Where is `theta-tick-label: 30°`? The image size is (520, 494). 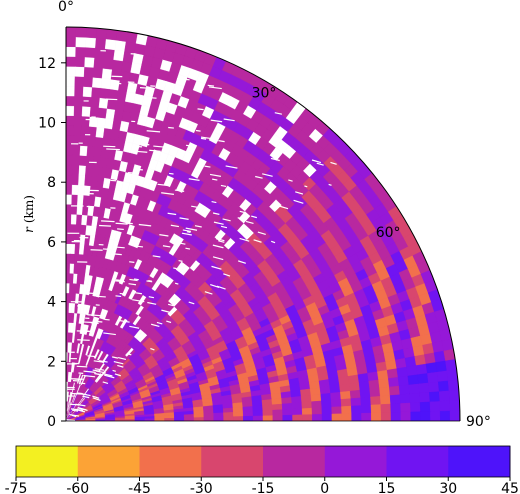 theta-tick-label: 30° is located at coordinates (264, 93).